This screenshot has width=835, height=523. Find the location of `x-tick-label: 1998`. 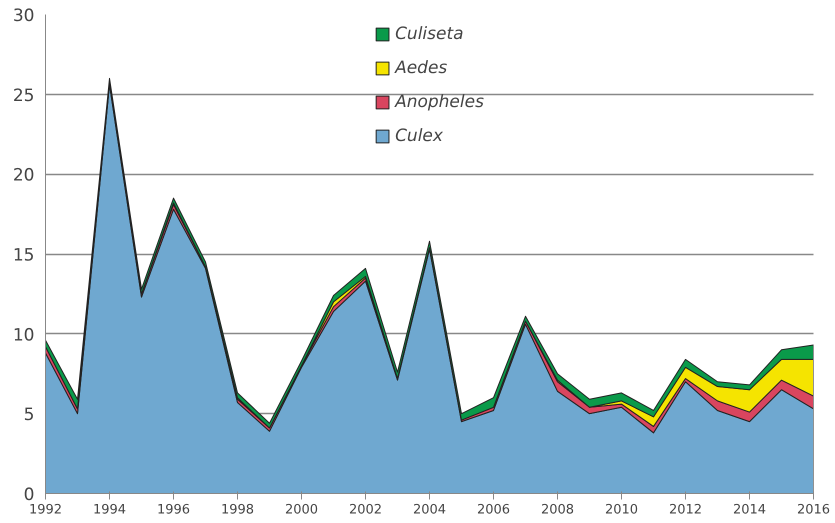

x-tick-label: 1998 is located at coordinates (237, 510).